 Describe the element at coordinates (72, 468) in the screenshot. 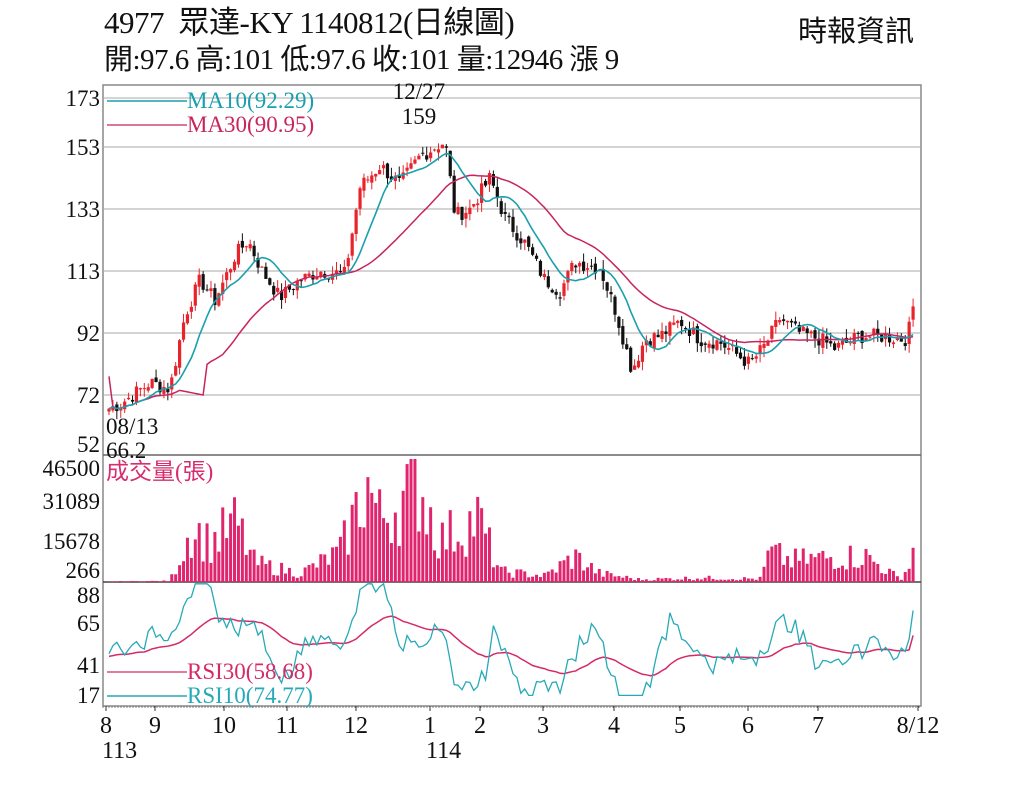

I see `volume-tick: 46500` at that location.